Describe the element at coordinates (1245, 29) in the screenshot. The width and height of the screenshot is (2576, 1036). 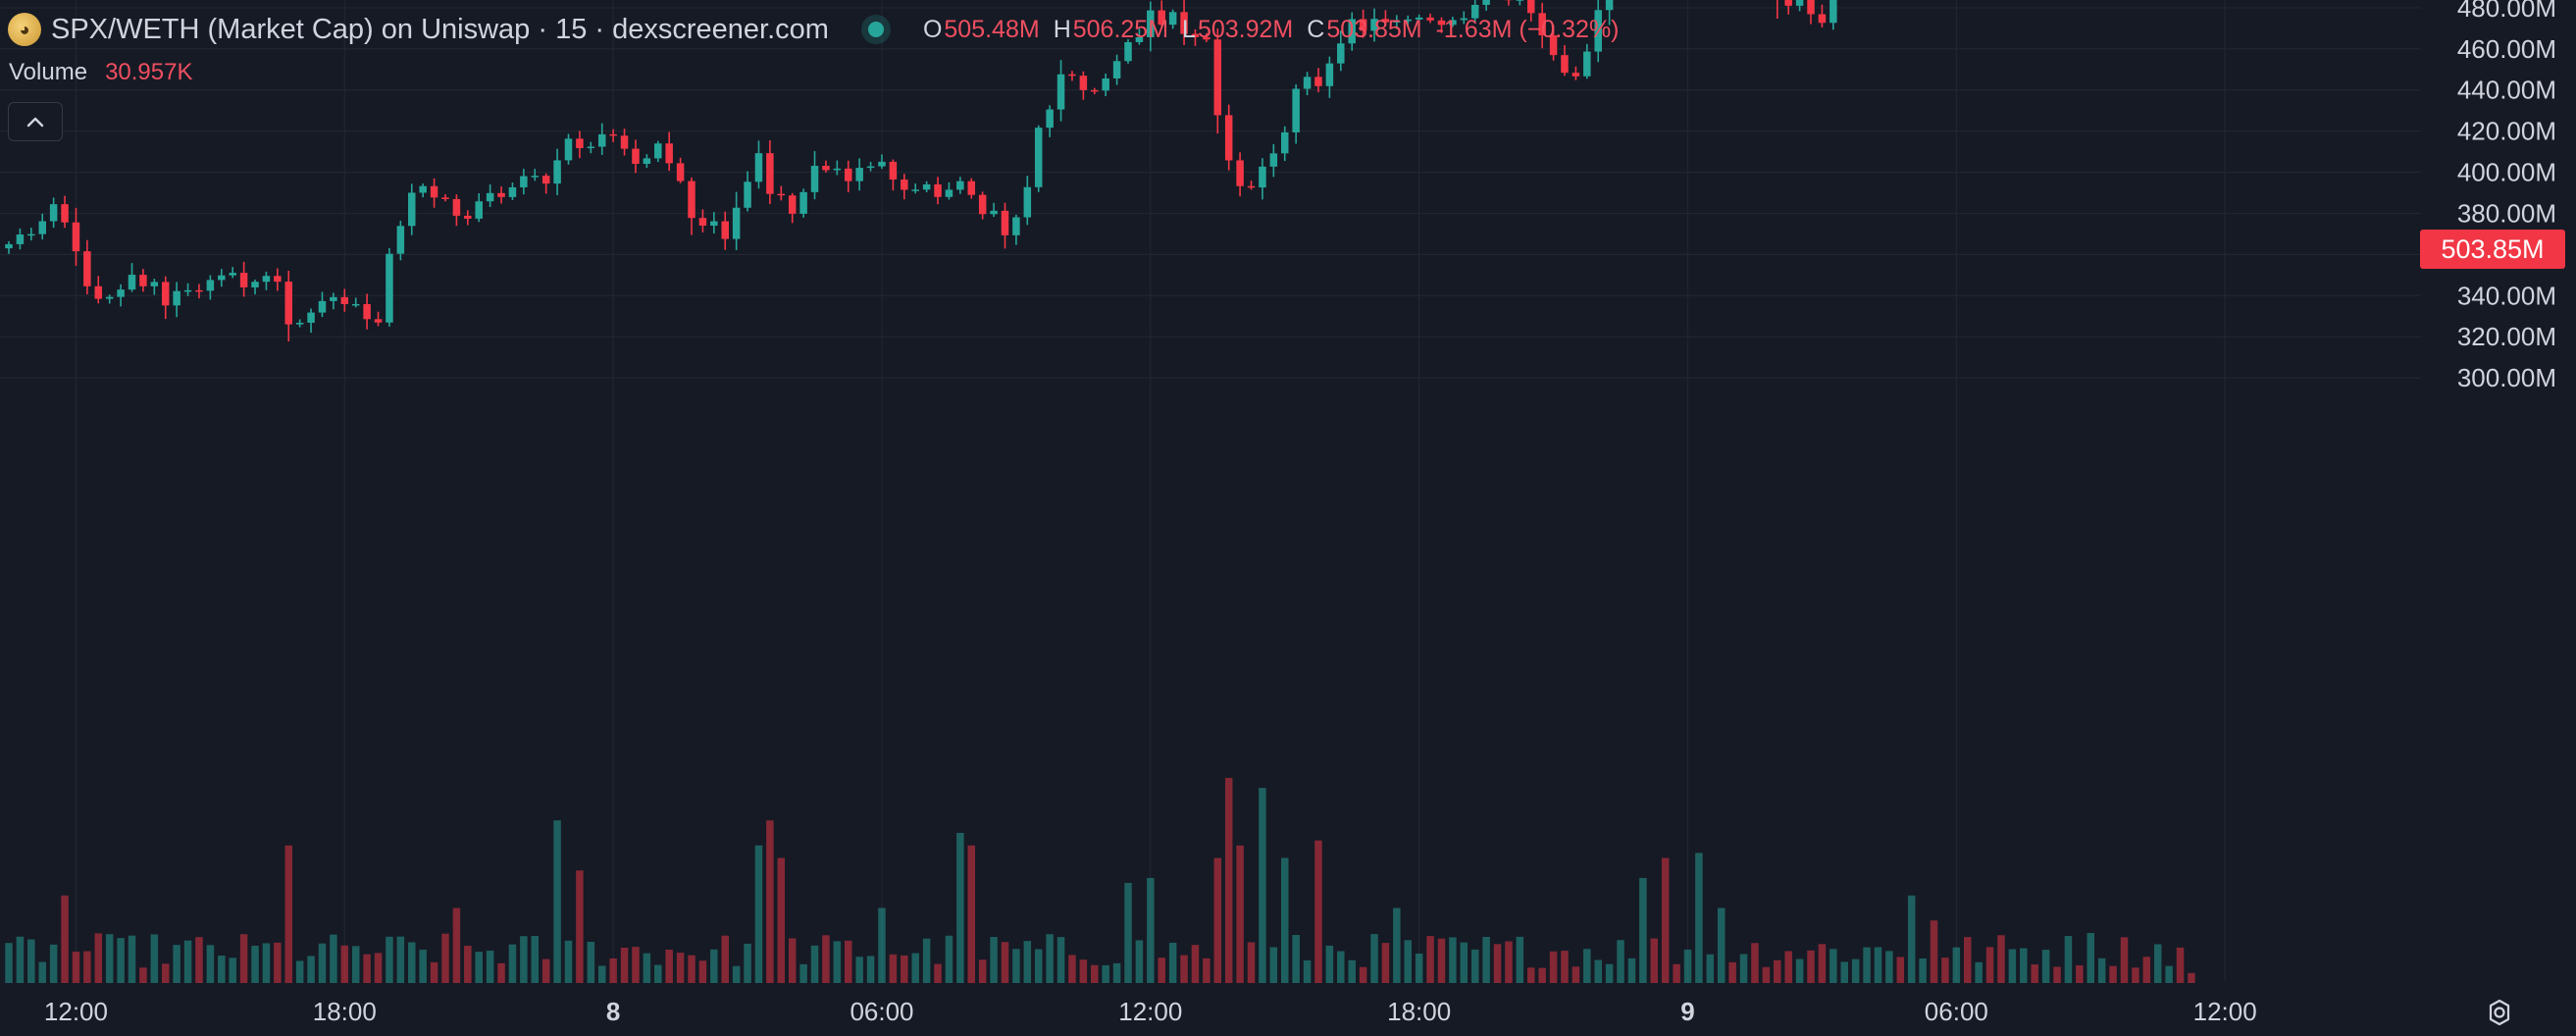
I see `low-value: 503.92M` at that location.